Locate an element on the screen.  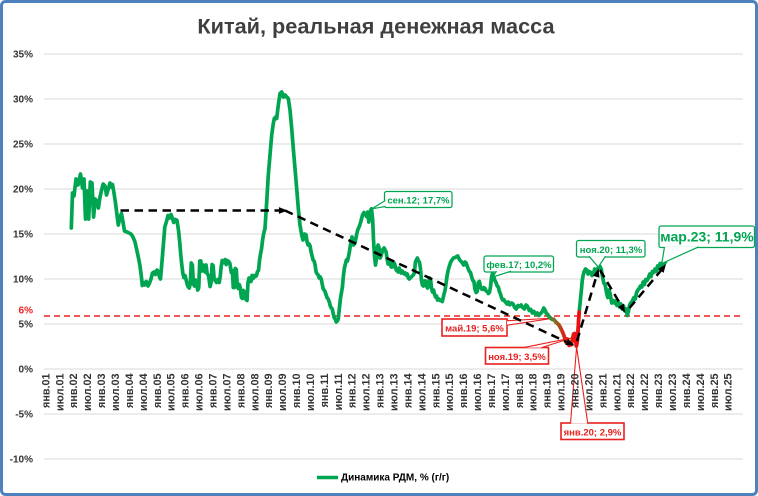
svg-text: 30% is located at coordinates (23, 100).